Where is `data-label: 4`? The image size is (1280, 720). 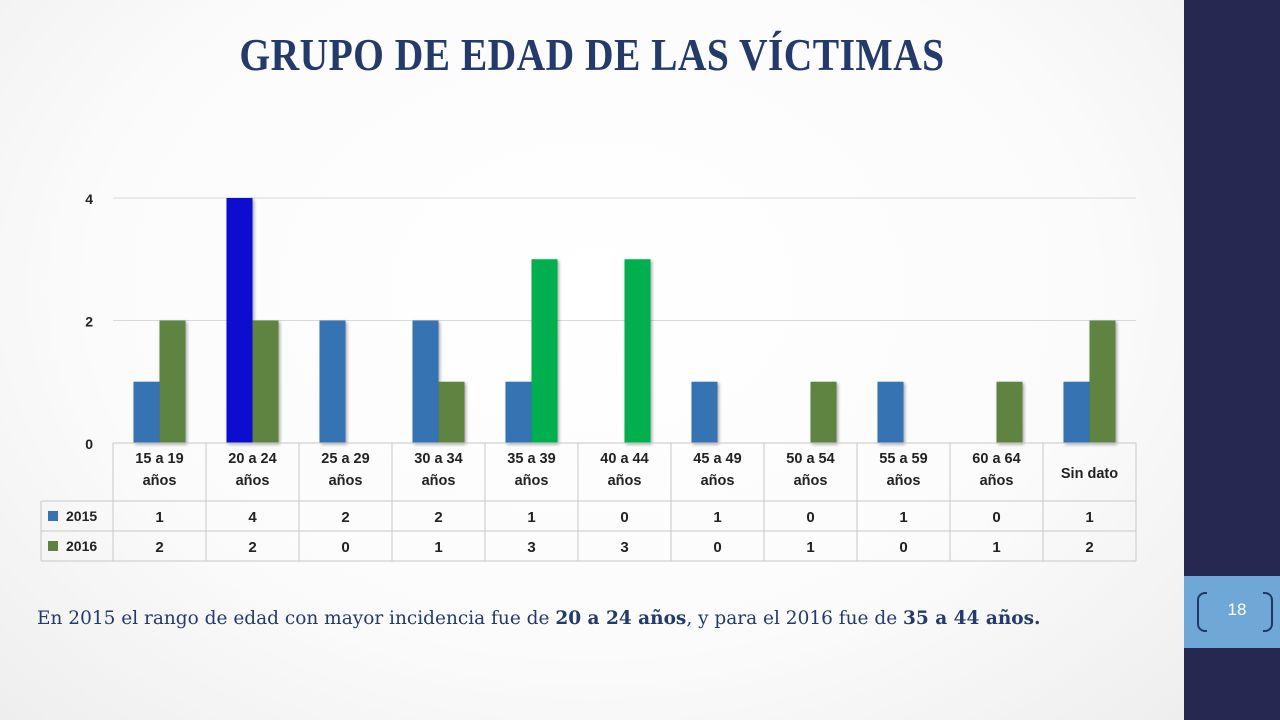
data-label: 4 is located at coordinates (252, 517).